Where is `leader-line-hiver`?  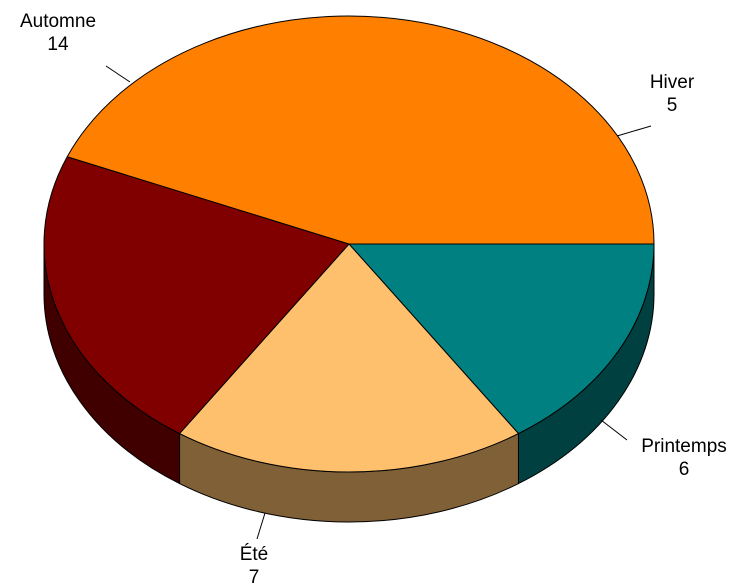 leader-line-hiver is located at coordinates (634, 131).